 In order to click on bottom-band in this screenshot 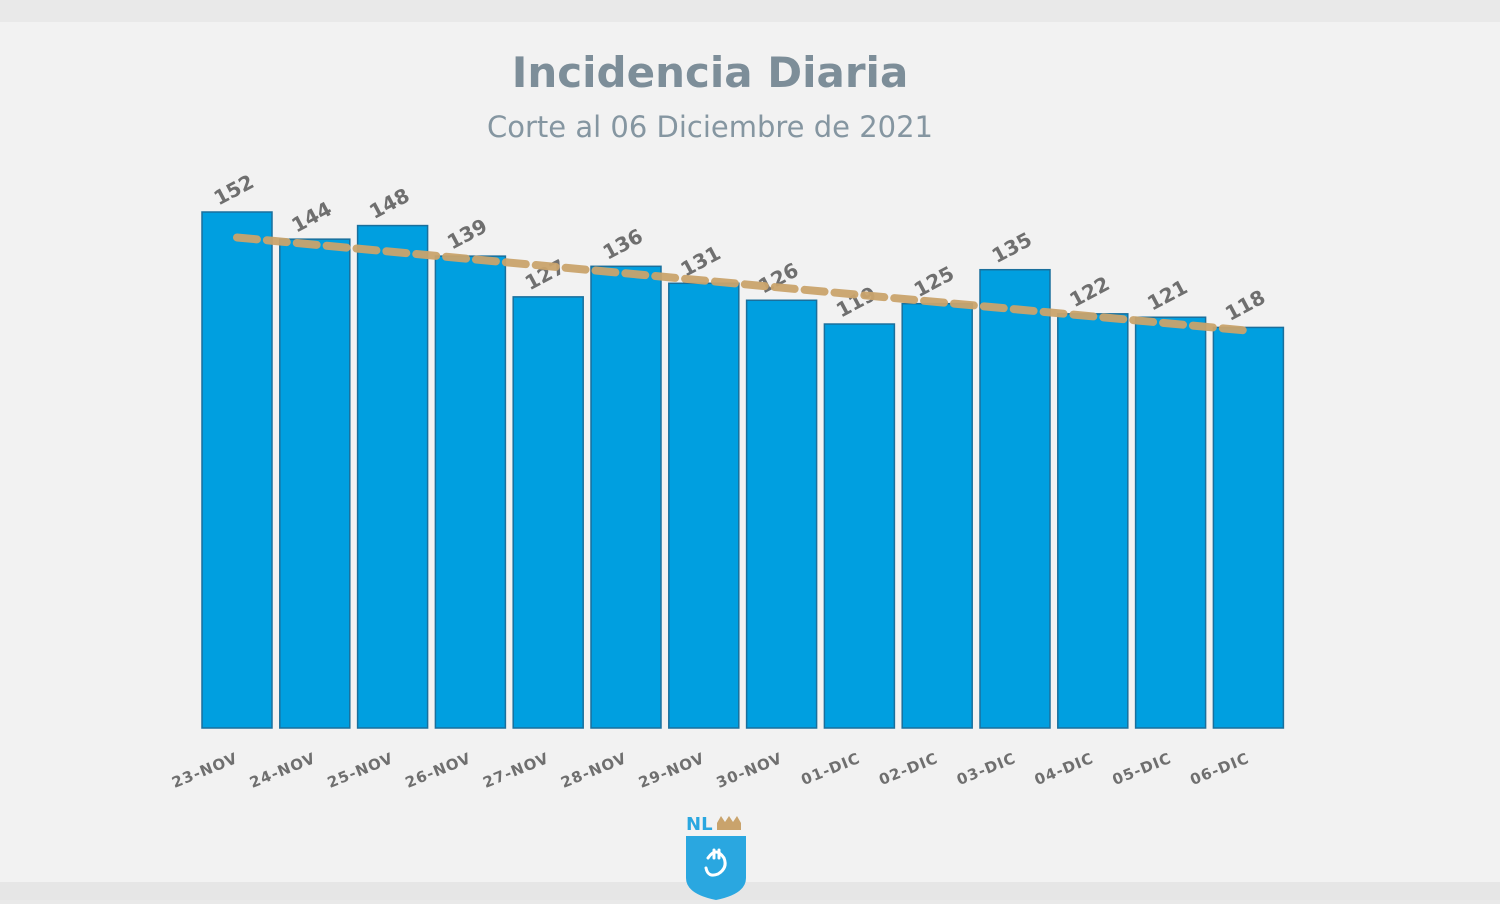, I will do `click(750, 891)`.